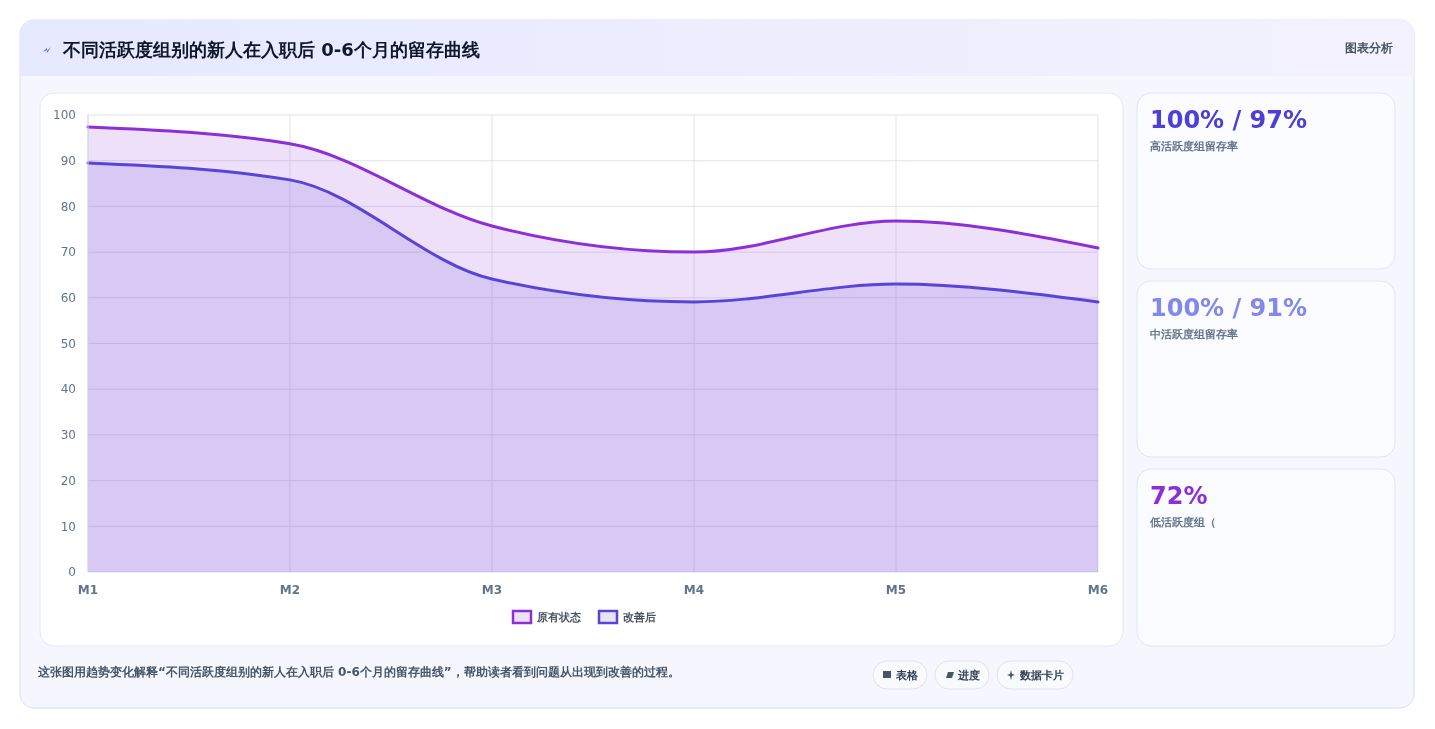  I want to click on text: 高活跃度组留存率, so click(1194, 146).